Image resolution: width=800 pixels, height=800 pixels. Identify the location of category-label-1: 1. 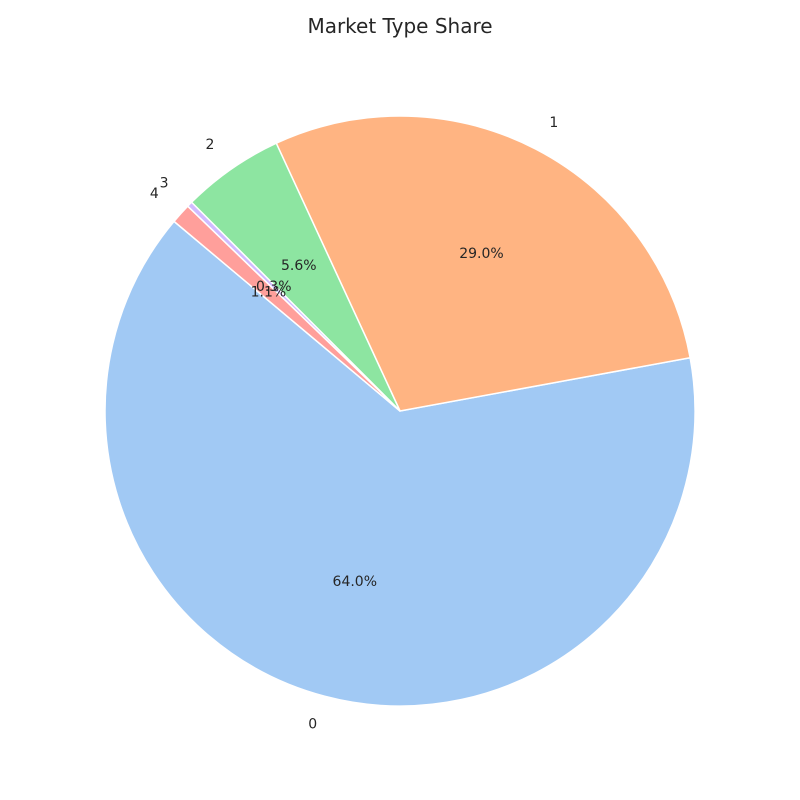
(553, 123).